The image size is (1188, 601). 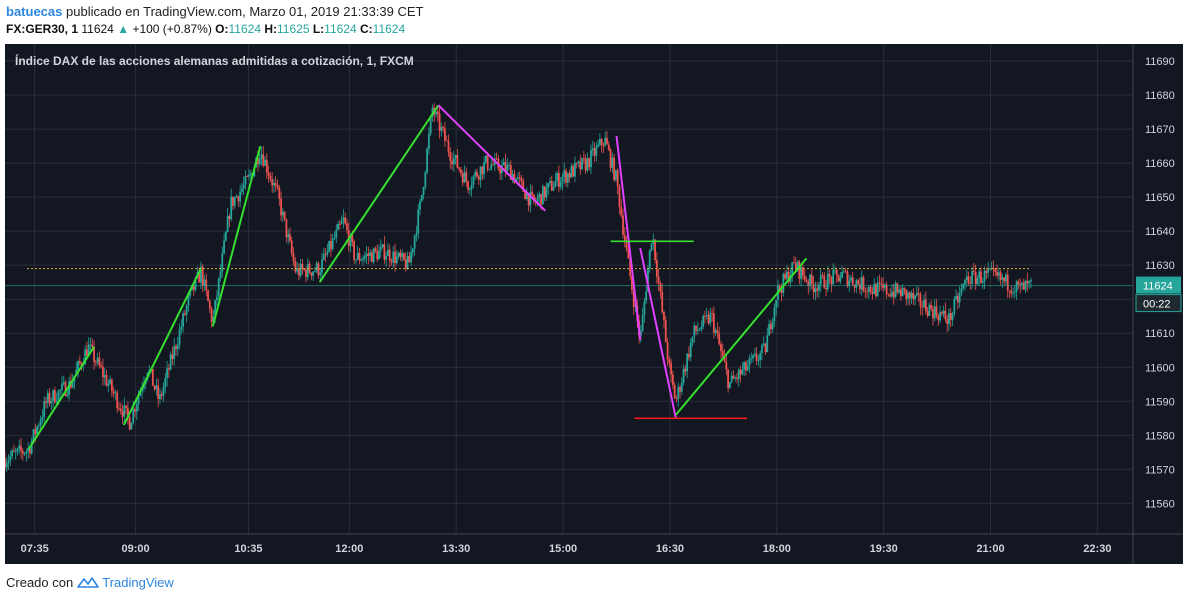 What do you see at coordinates (138, 582) in the screenshot?
I see `tradingview-link: TradingView` at bounding box center [138, 582].